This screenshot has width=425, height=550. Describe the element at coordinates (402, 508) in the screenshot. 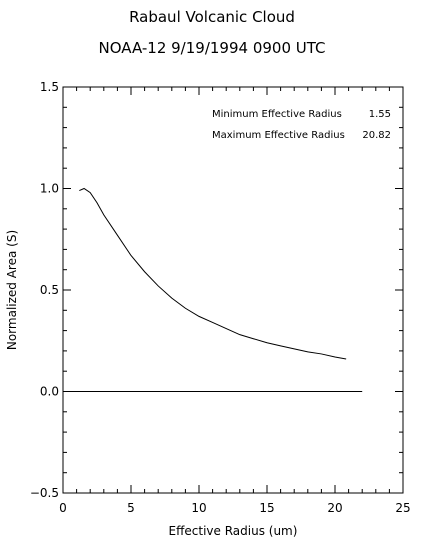

I see `x-tick-label: 25` at that location.